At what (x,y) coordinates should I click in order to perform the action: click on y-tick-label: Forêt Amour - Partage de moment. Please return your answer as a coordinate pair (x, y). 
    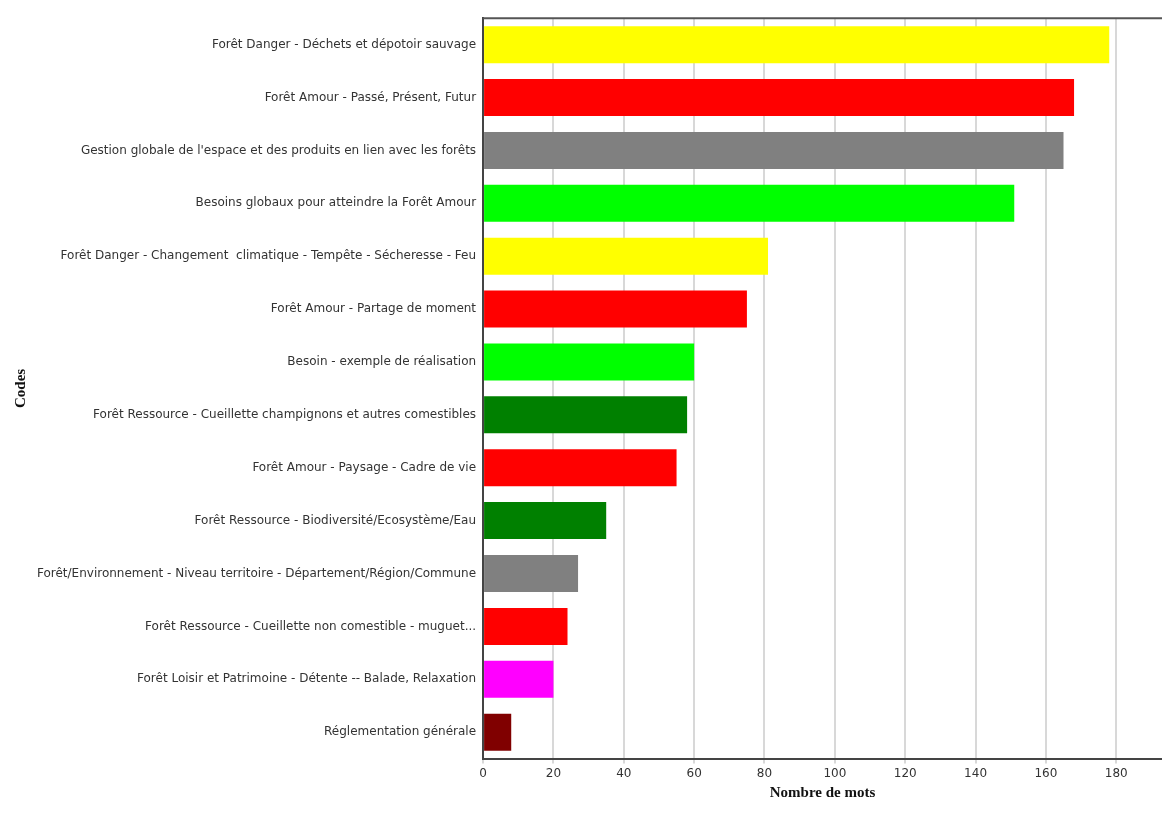
    Looking at the image, I should click on (373, 308).